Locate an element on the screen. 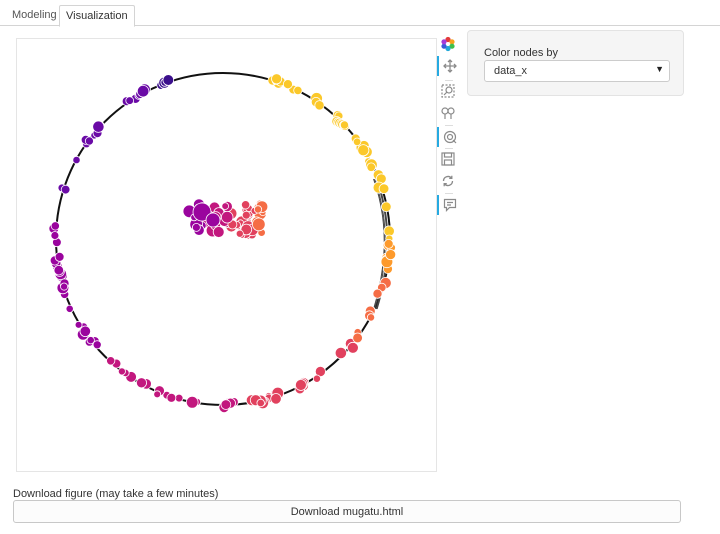 The image size is (720, 534). download-button: Download mugatu.html is located at coordinates (347, 511).